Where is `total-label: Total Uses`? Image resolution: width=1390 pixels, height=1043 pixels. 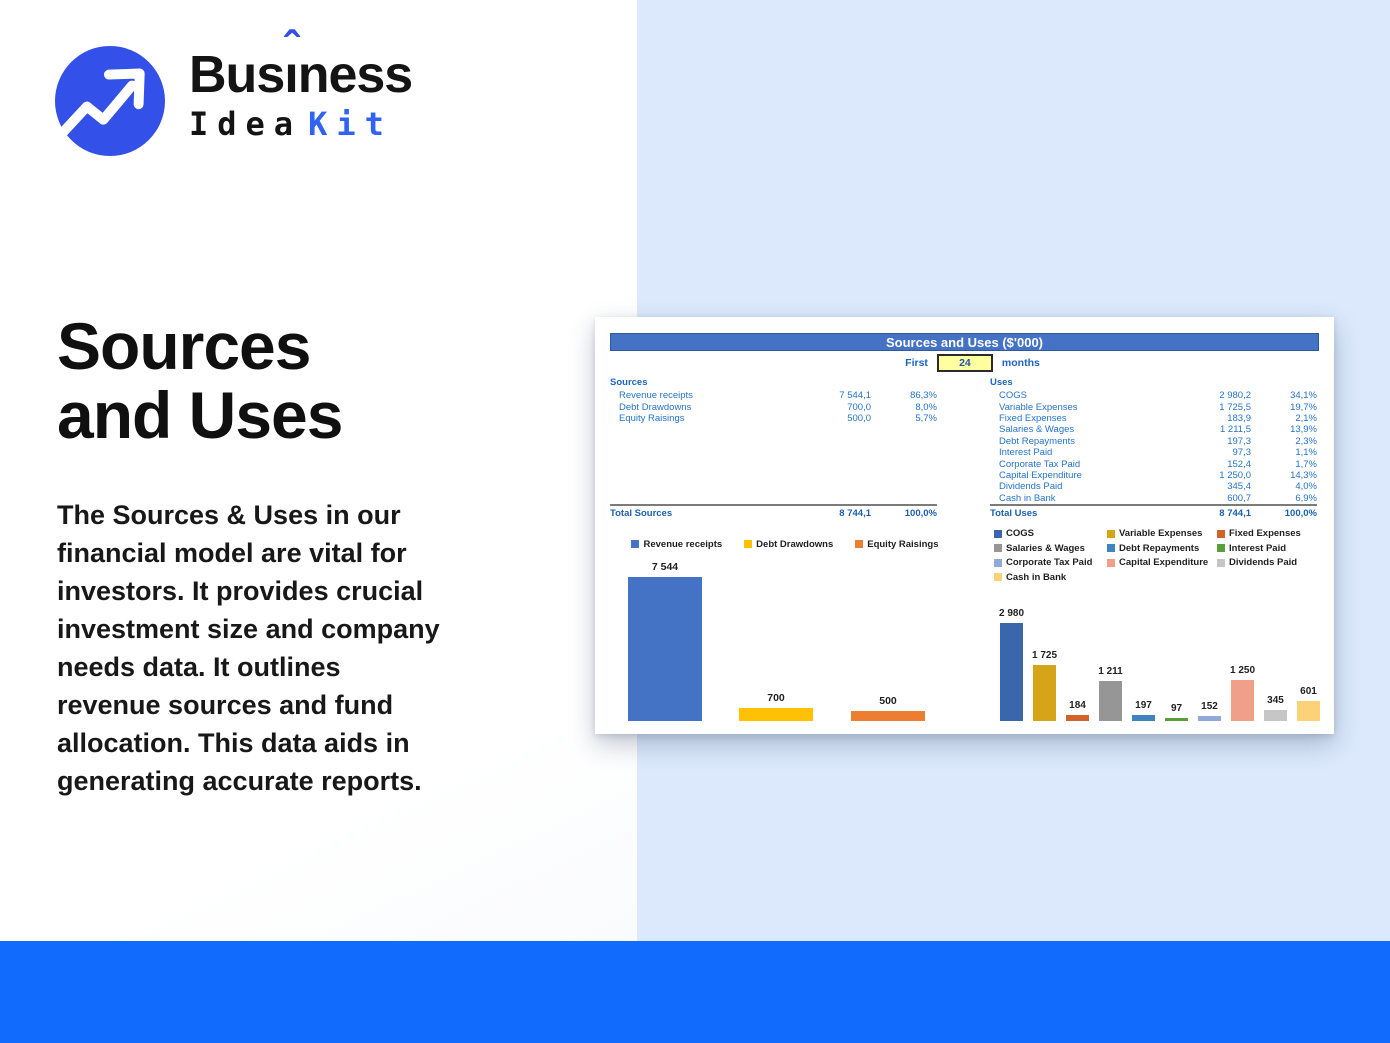 total-label: Total Uses is located at coordinates (1014, 513).